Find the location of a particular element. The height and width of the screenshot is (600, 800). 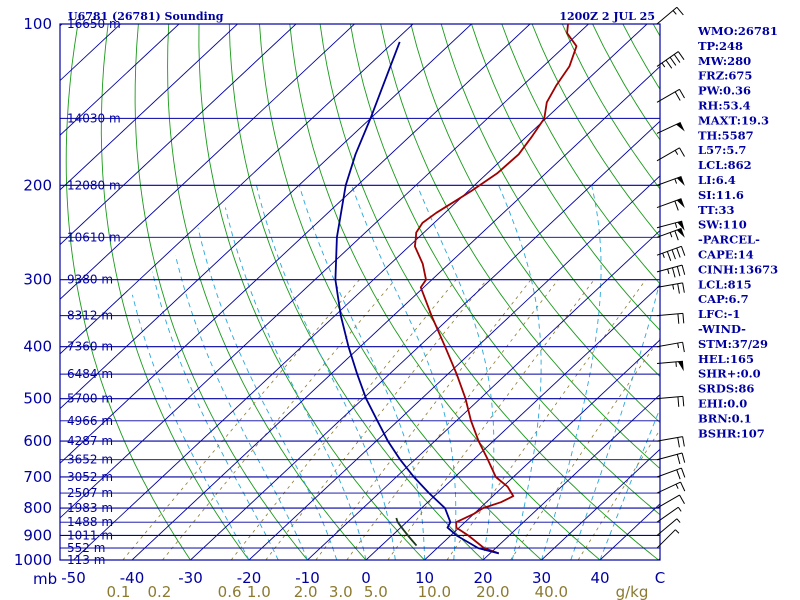

height-label: 9380 m is located at coordinates (90, 280).